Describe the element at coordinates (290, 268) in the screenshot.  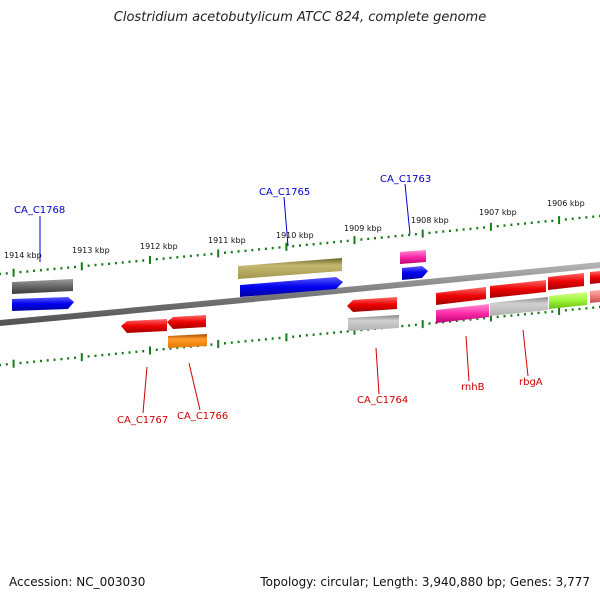
I see `gene-CA_C1765` at that location.